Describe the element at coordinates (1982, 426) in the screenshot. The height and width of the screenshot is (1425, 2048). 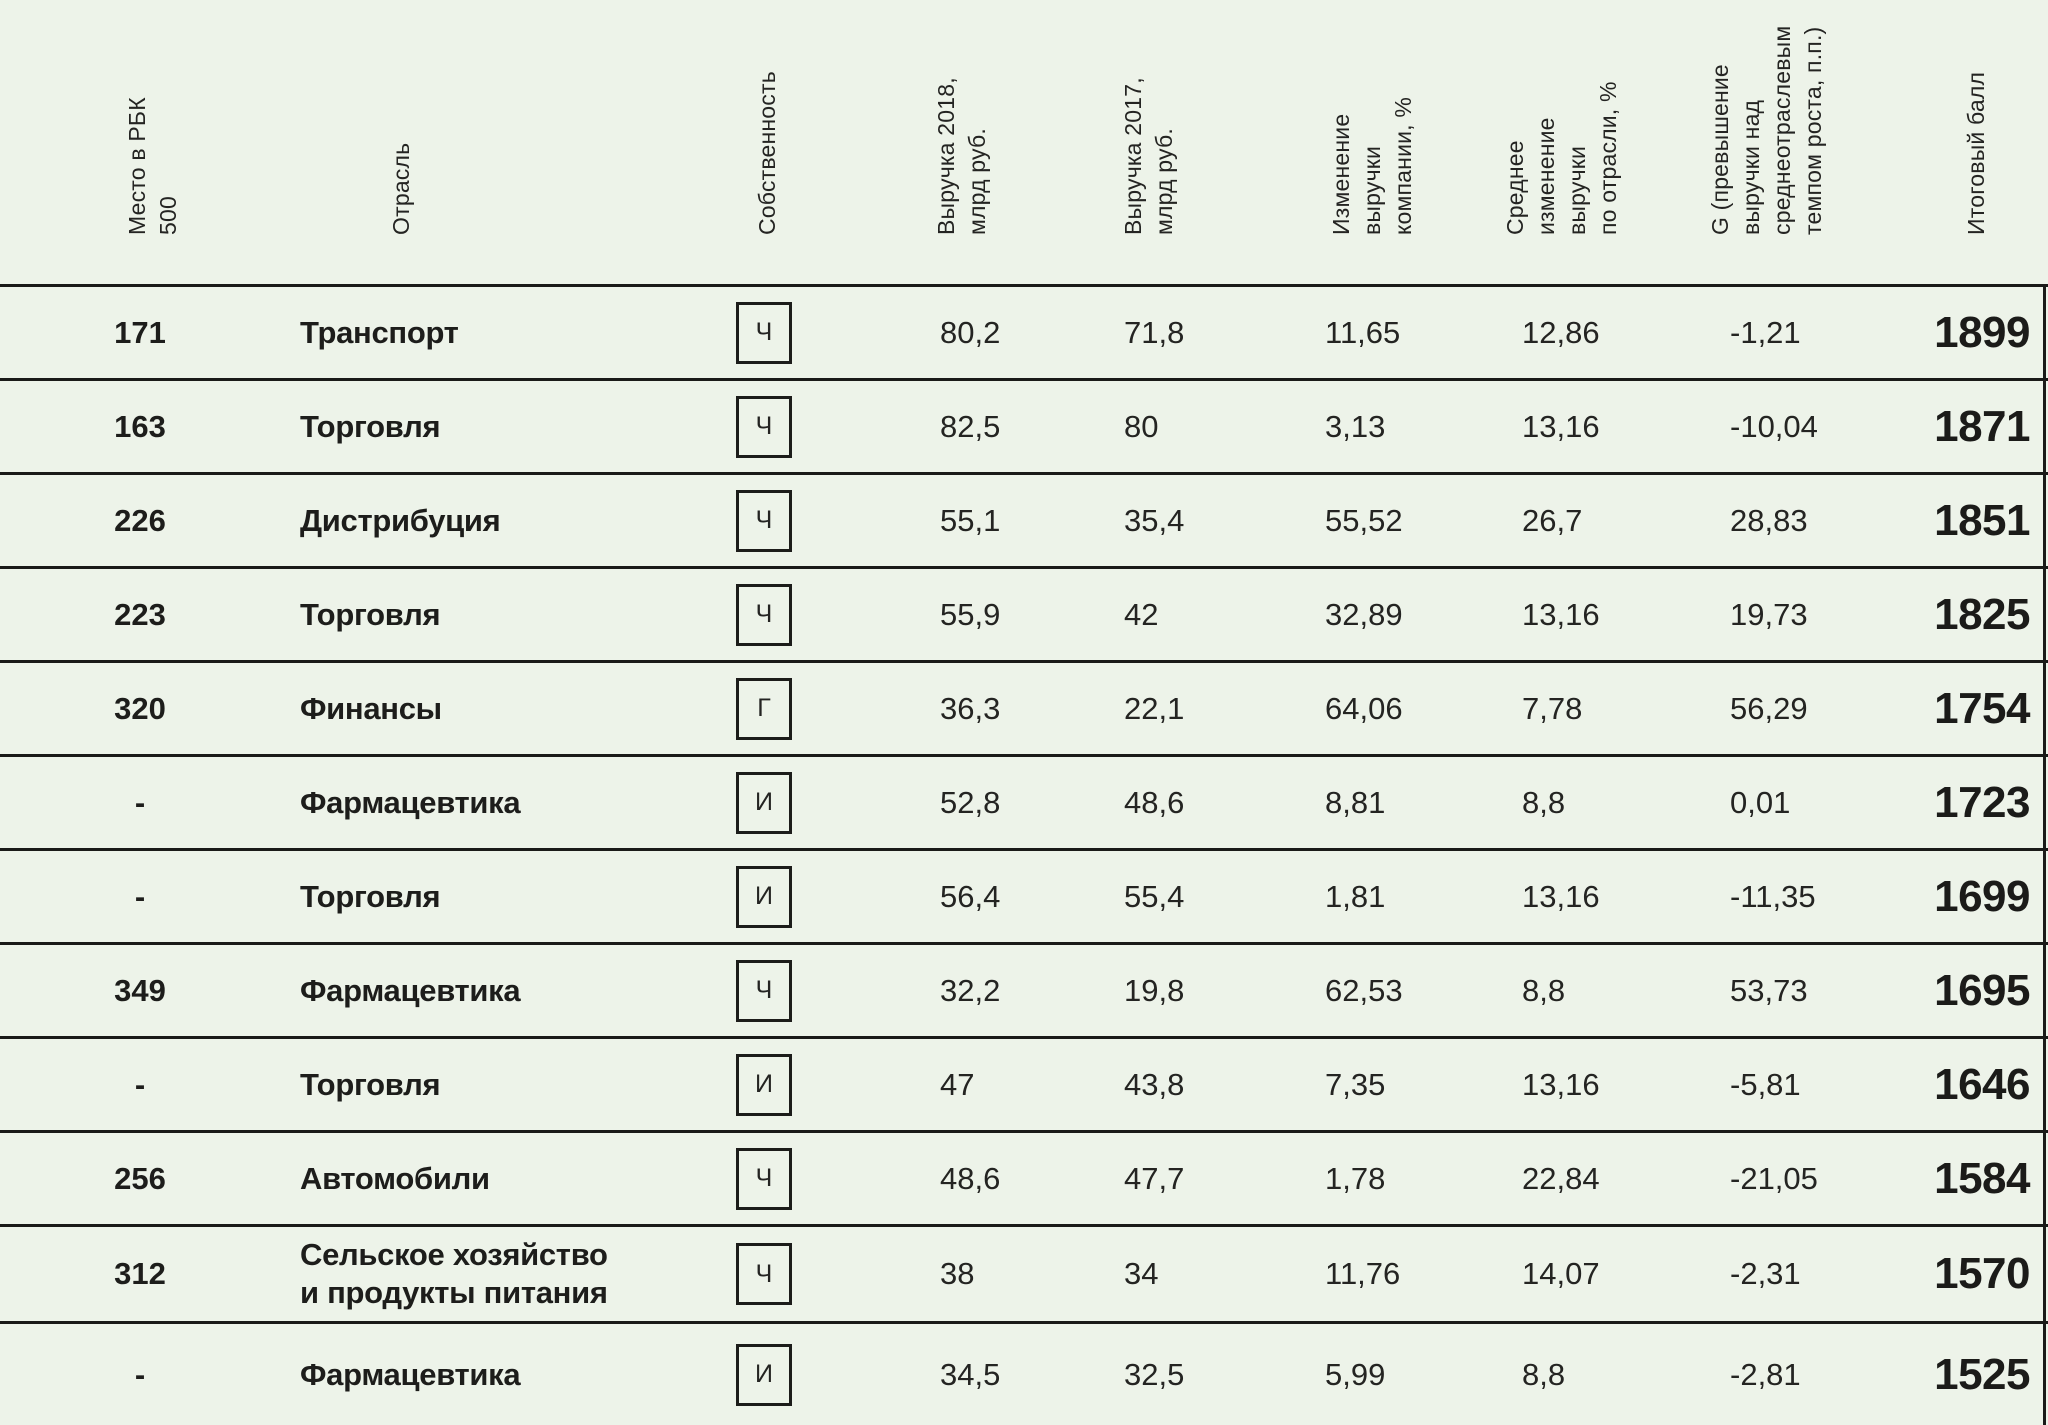
I see `final-score-cell: 1871` at that location.